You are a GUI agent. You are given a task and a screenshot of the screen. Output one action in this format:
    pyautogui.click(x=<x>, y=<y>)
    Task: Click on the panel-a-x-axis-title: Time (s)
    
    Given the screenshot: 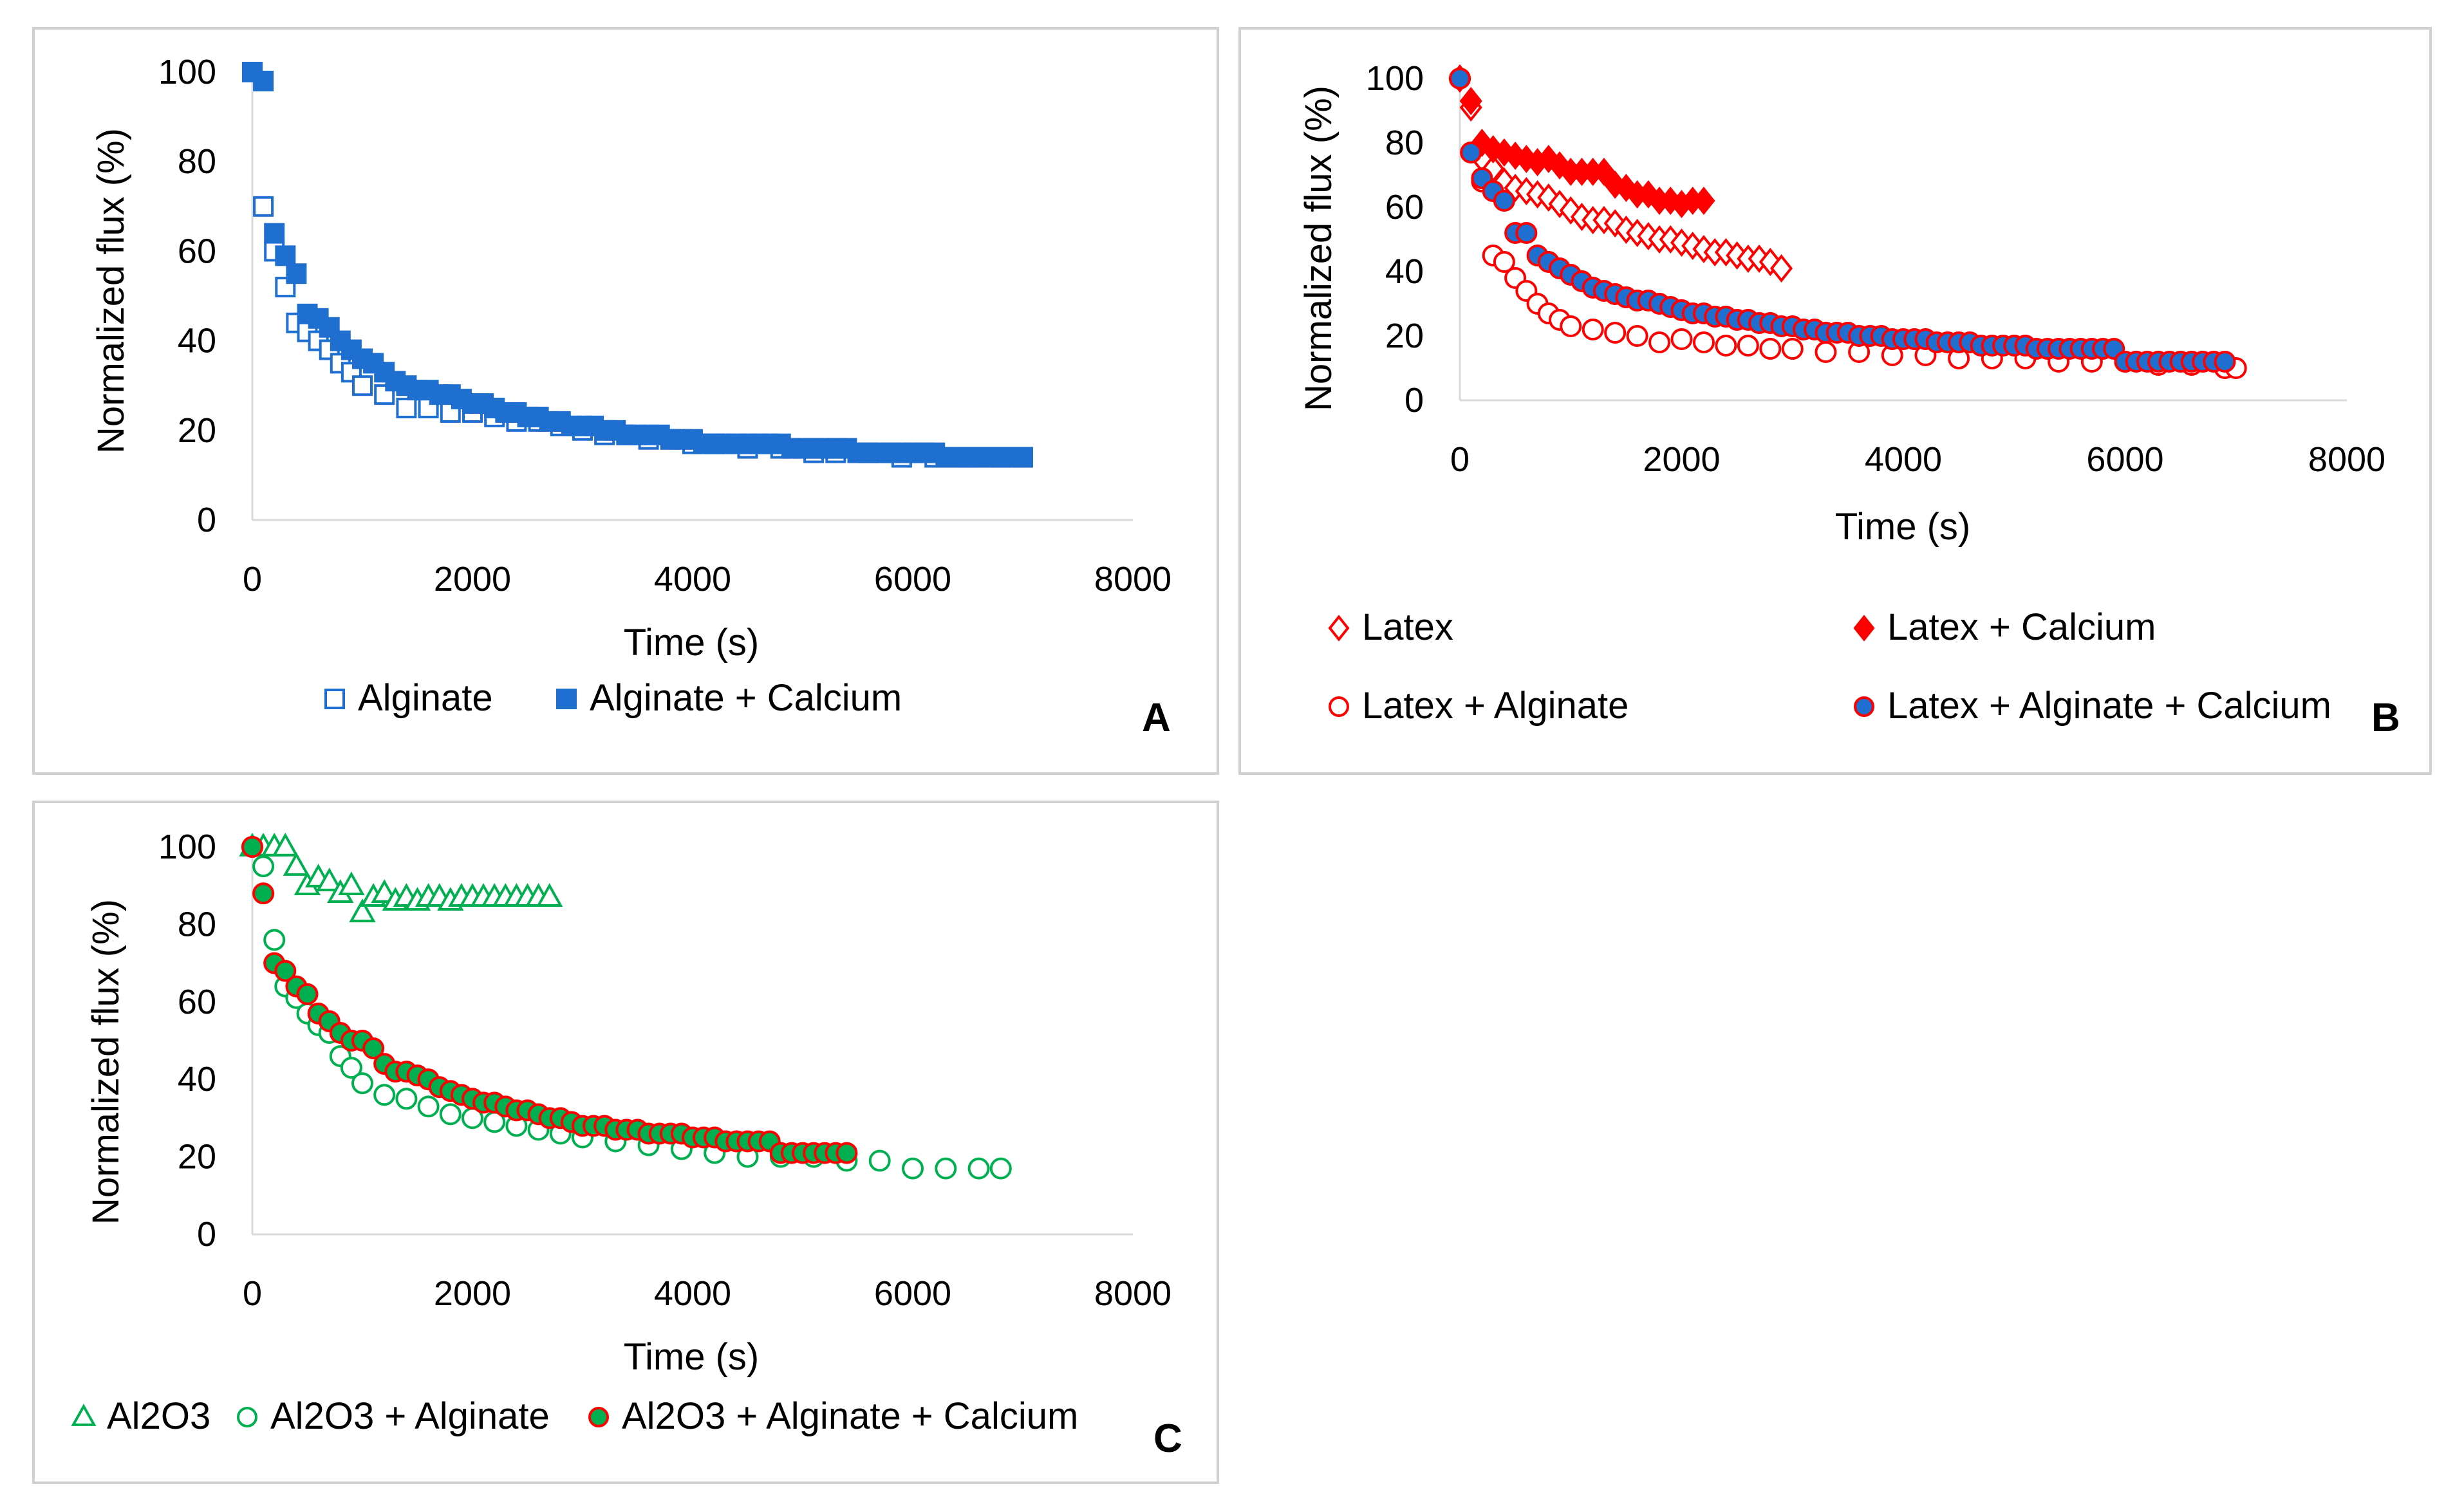 What is the action you would take?
    pyautogui.click(x=691, y=643)
    